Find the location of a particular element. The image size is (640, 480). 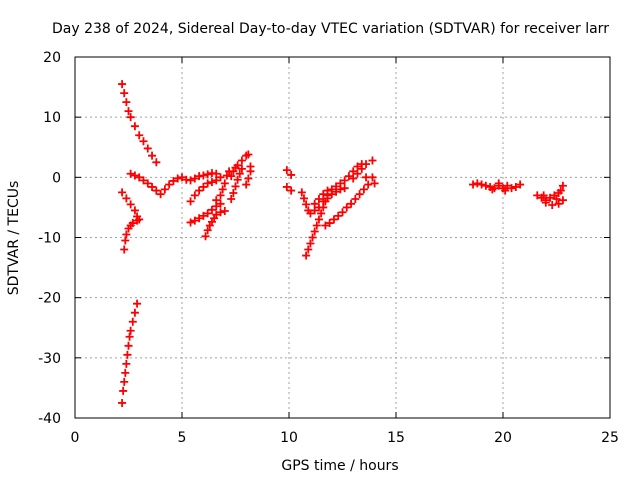

y-axis-label: SDTVAR / TECUs is located at coordinates (14, 238).